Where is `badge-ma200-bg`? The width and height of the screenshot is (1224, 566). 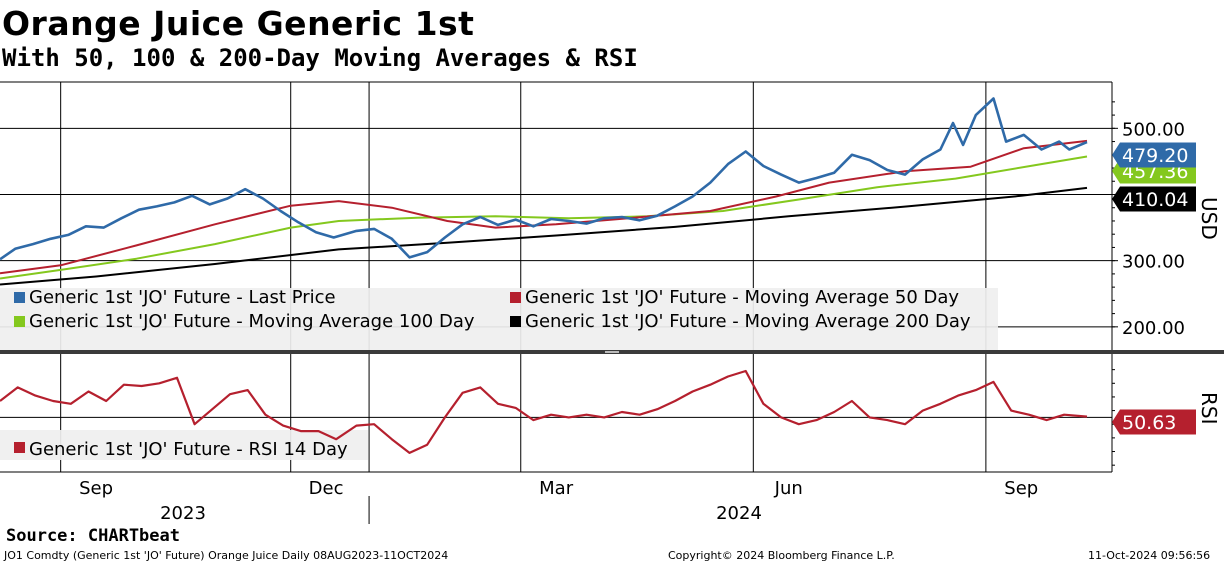 badge-ma200-bg is located at coordinates (1154, 199).